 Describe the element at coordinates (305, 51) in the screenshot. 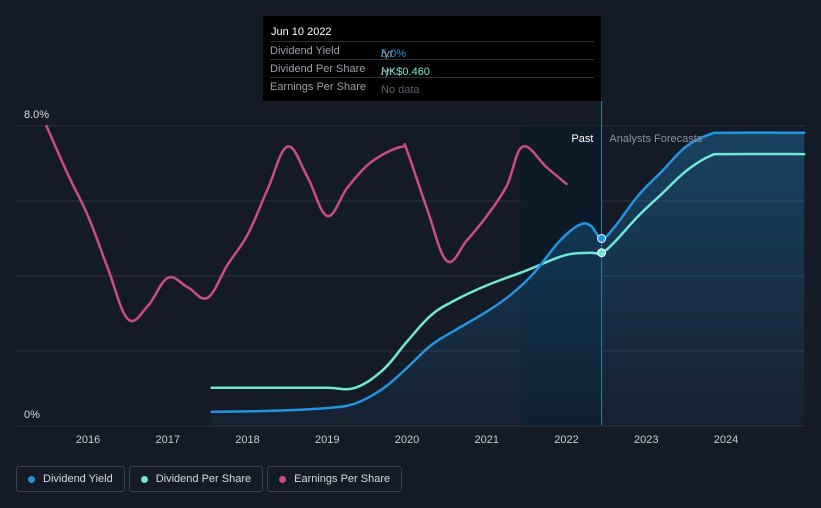

I see `tooltip-label: Dividend Yield` at that location.